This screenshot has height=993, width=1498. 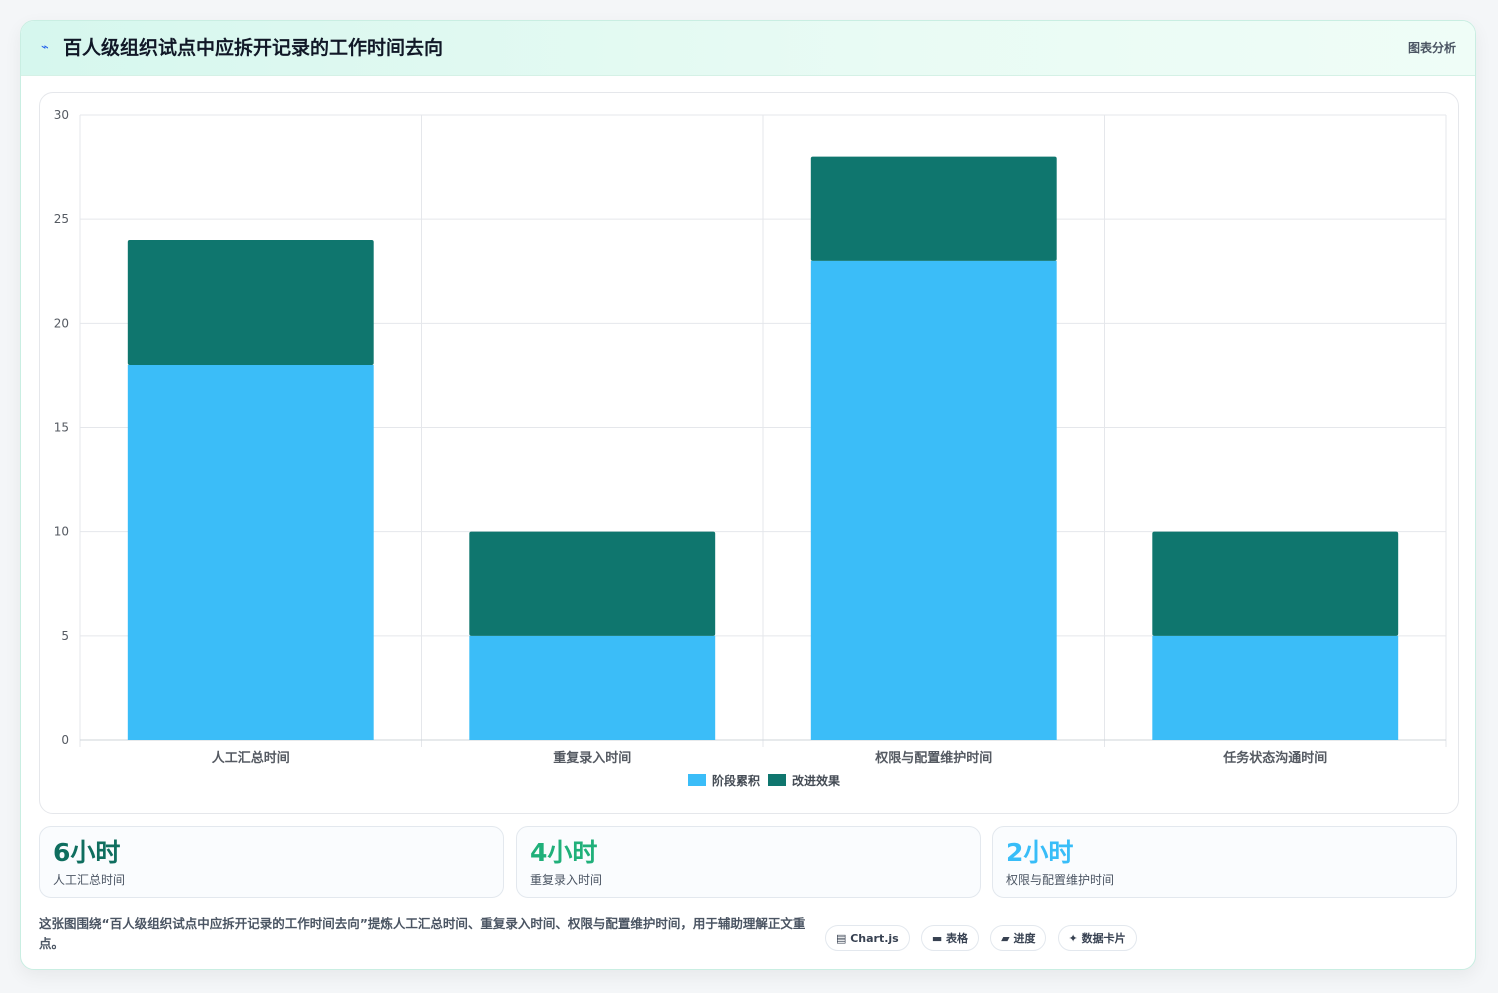 I want to click on y-tick-label: 15, so click(x=61, y=428).